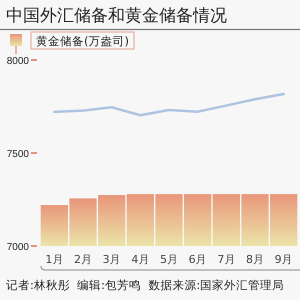 This screenshot has height=300, width=300. What do you see at coordinates (197, 259) in the screenshot?
I see `x-tick-label: 6月` at bounding box center [197, 259].